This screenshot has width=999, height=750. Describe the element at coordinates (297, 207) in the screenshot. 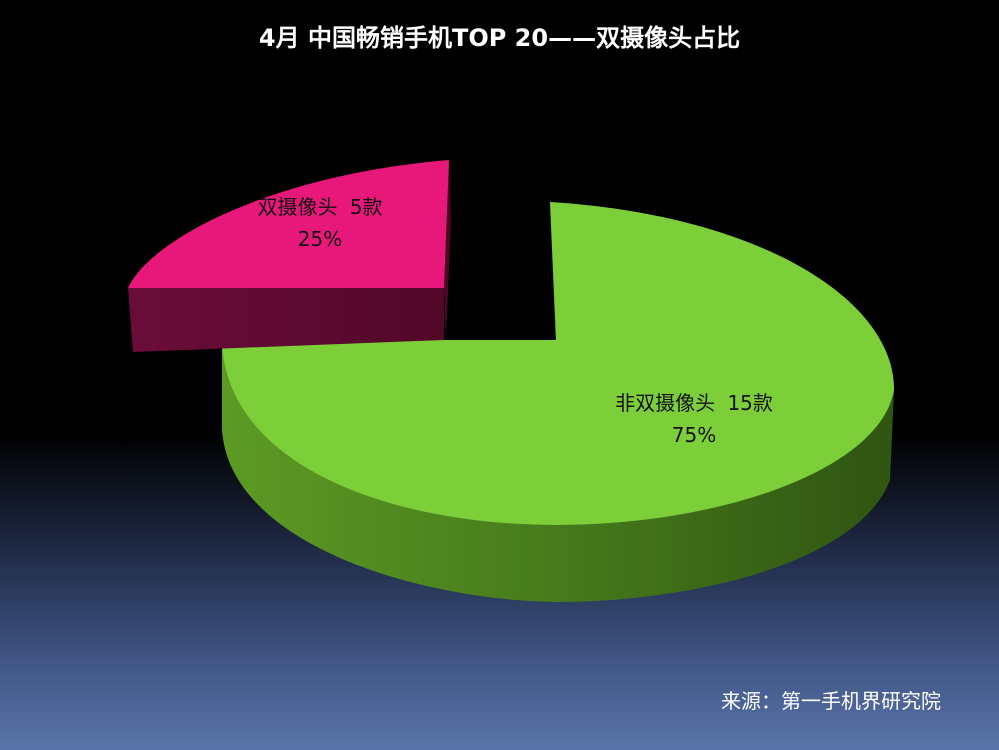

I see `label-dual-camera-name-text: 双摄像头` at that location.